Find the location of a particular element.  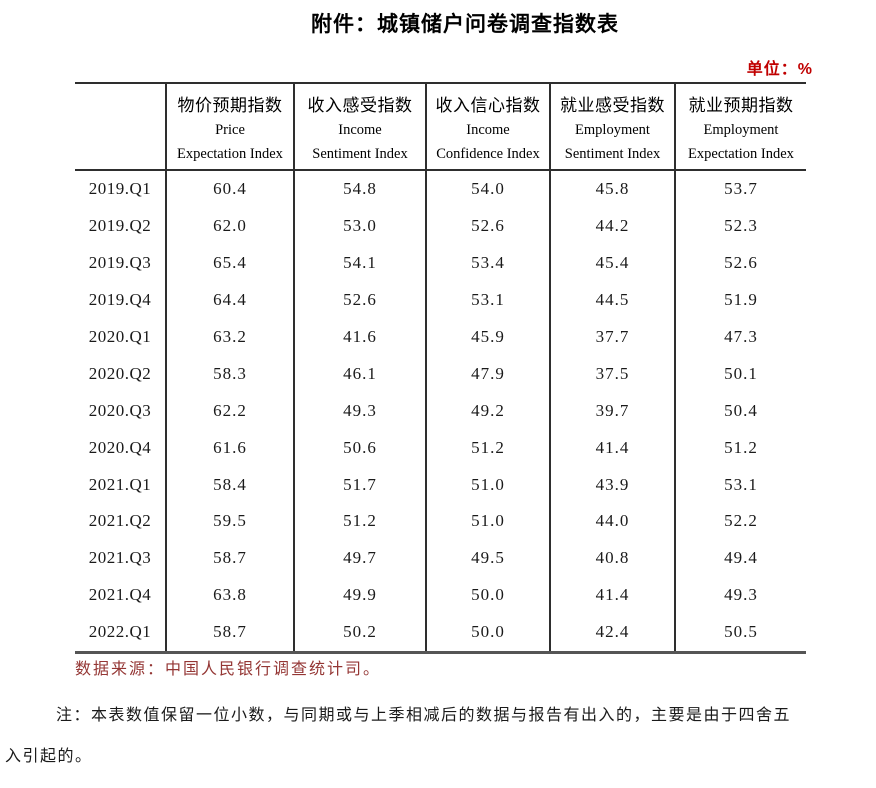

value-cell: 49.2 is located at coordinates (487, 411).